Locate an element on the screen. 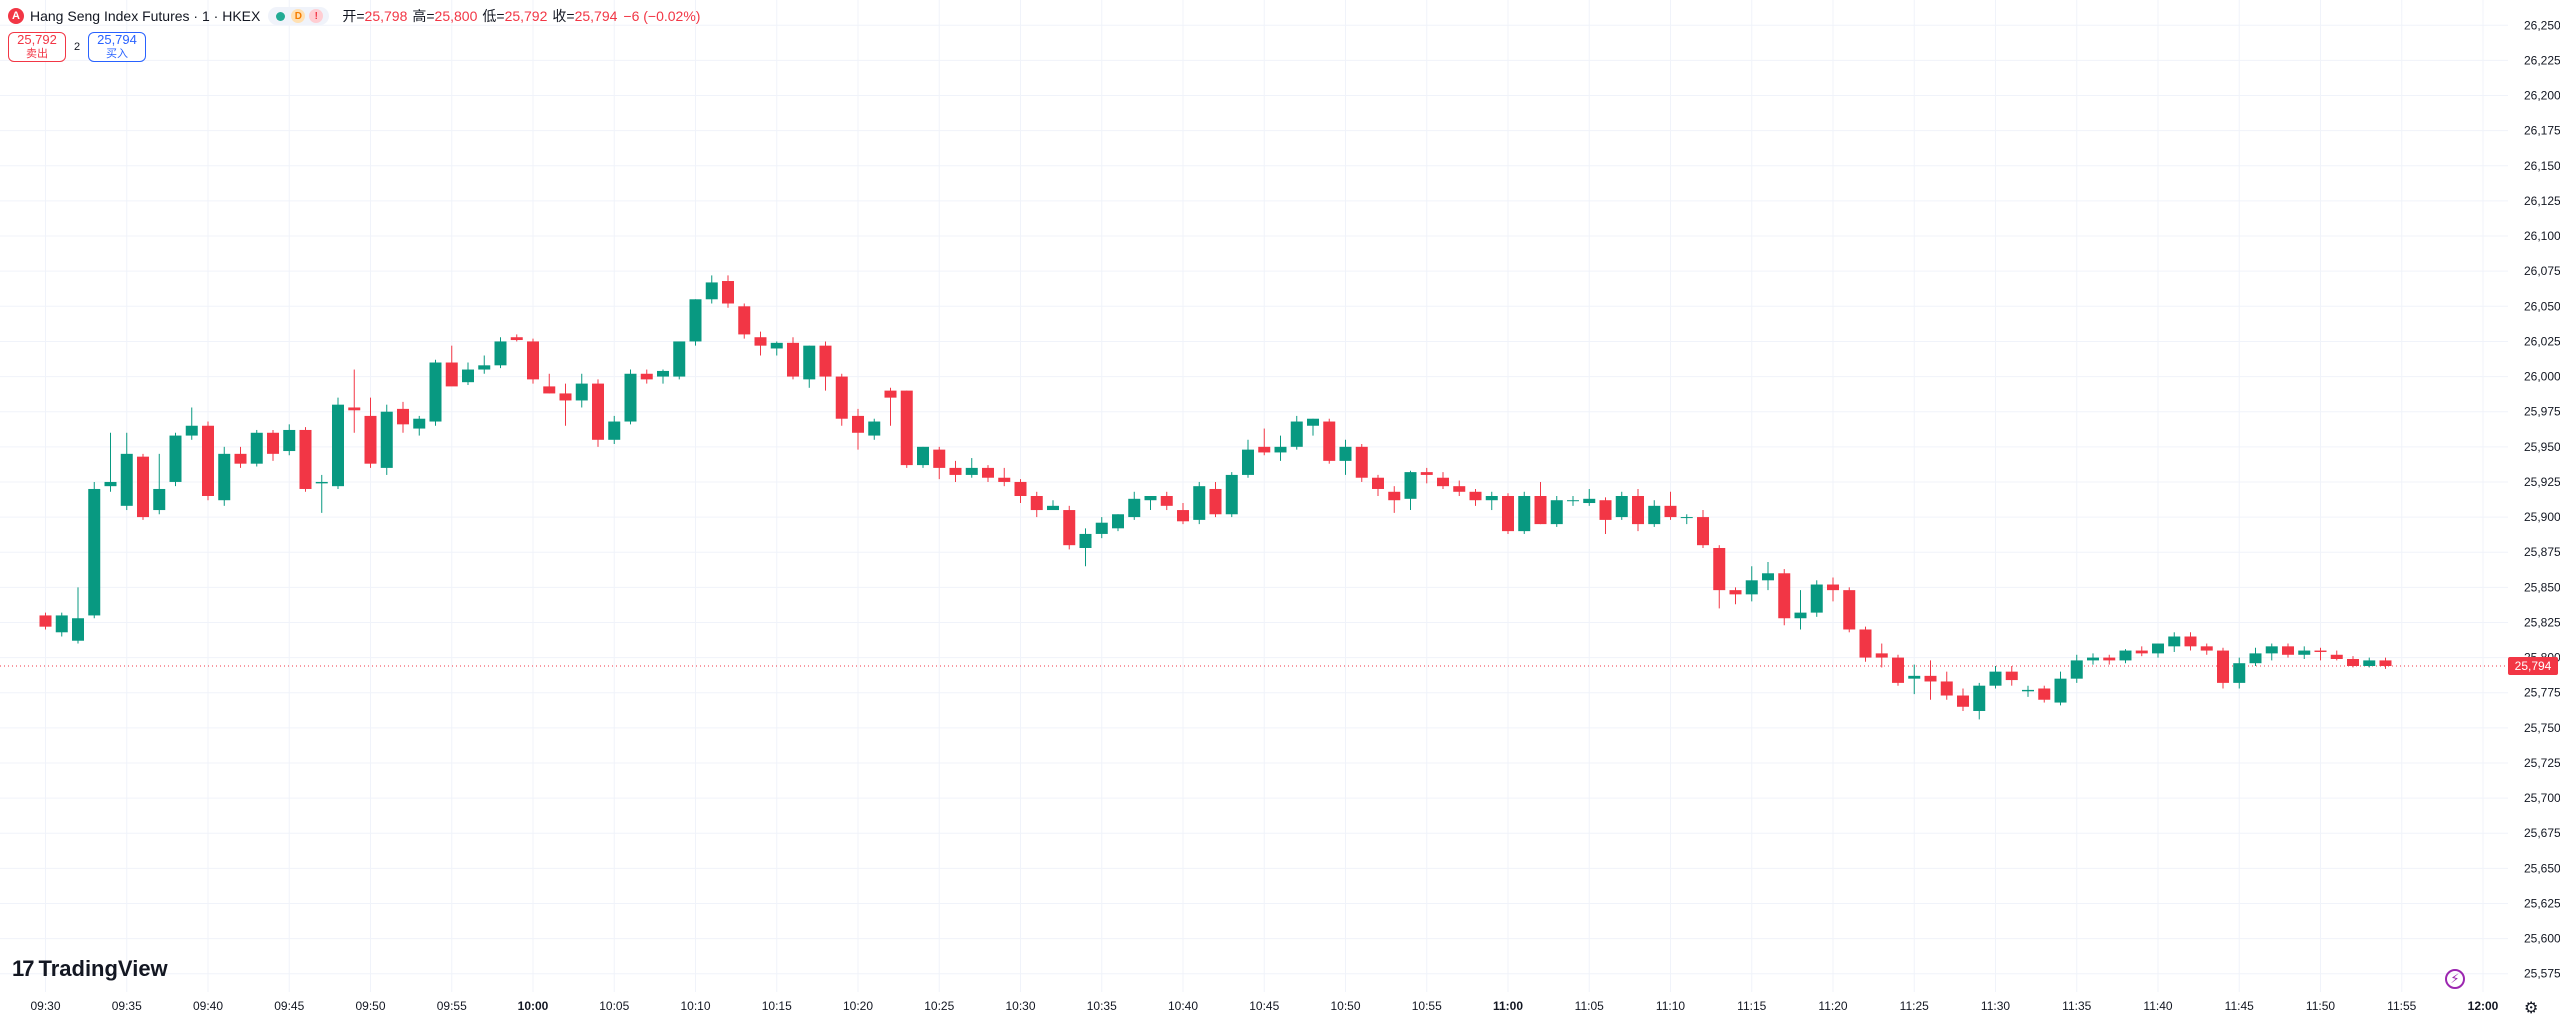 This screenshot has width=2560, height=1018. y-tick-label: 26,125 is located at coordinates (2542, 201).